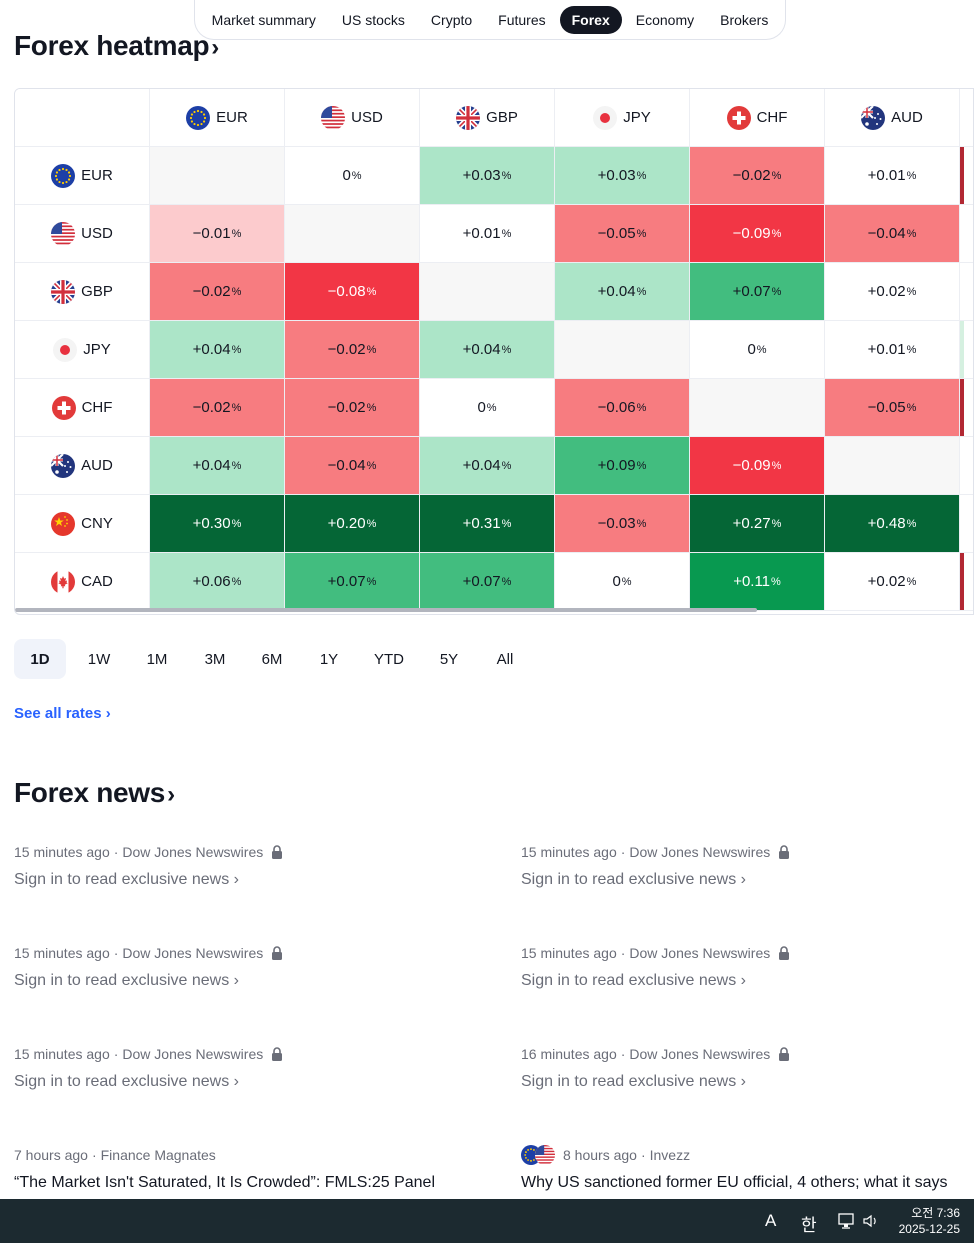 The height and width of the screenshot is (1243, 974). Describe the element at coordinates (352, 292) in the screenshot. I see `rate-cell-gbp-usd: −0.08%` at that location.